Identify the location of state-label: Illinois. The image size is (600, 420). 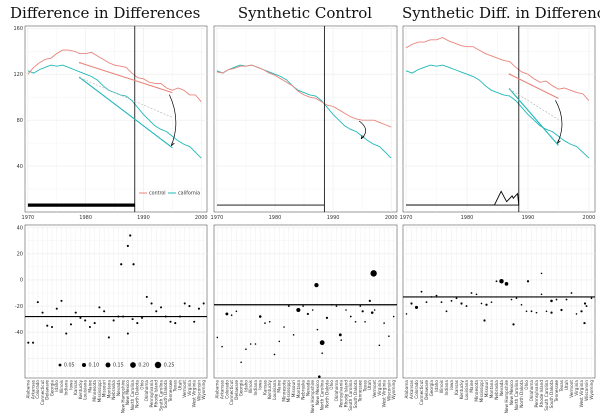
(441, 386).